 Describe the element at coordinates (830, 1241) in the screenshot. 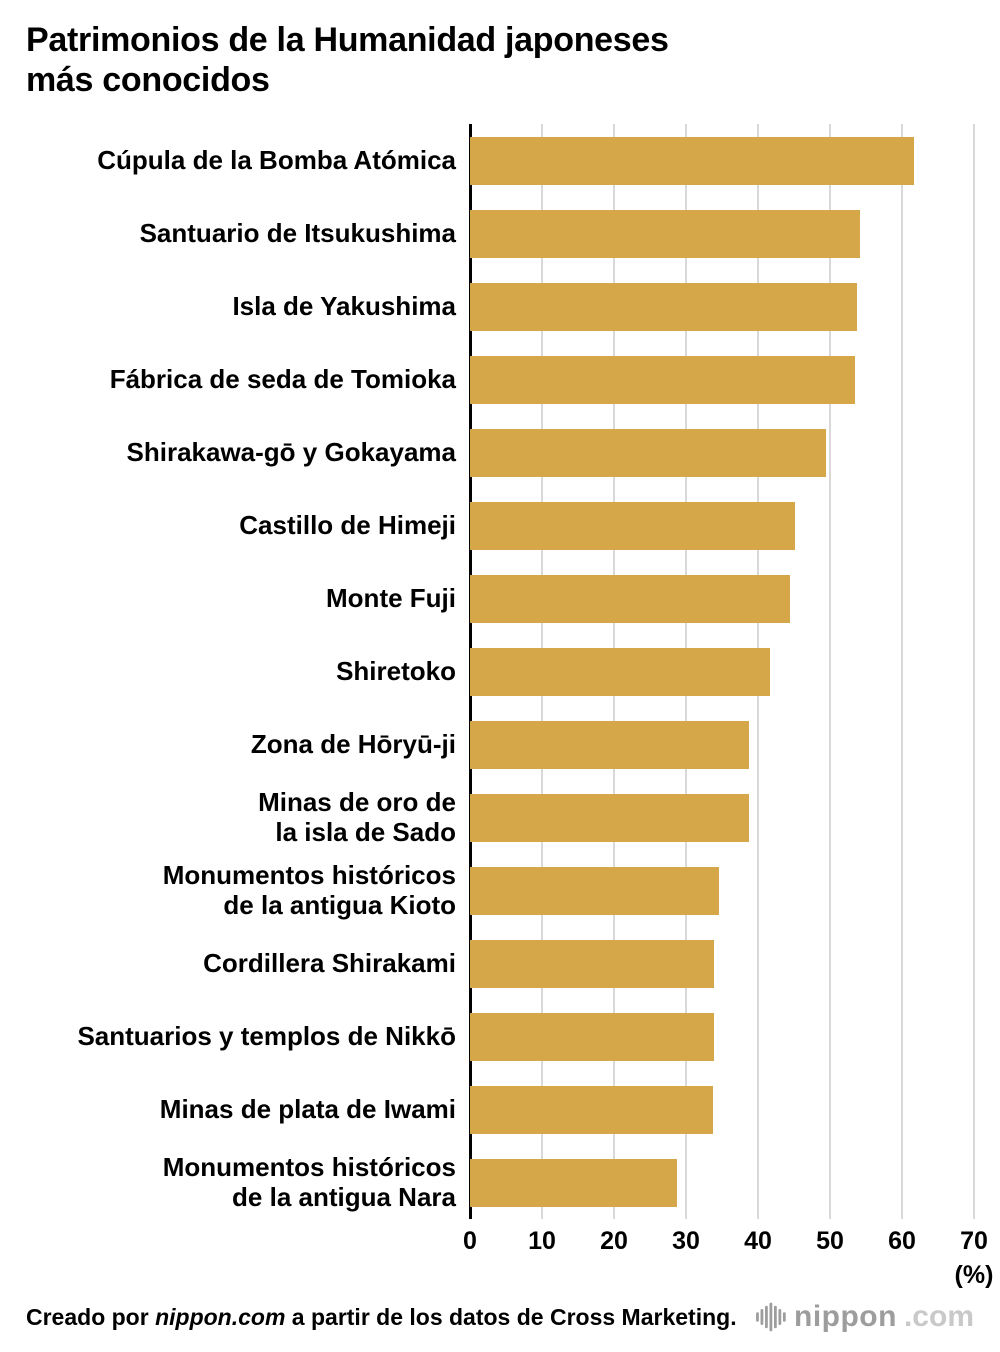

I see `x-tick-label: 50` at that location.